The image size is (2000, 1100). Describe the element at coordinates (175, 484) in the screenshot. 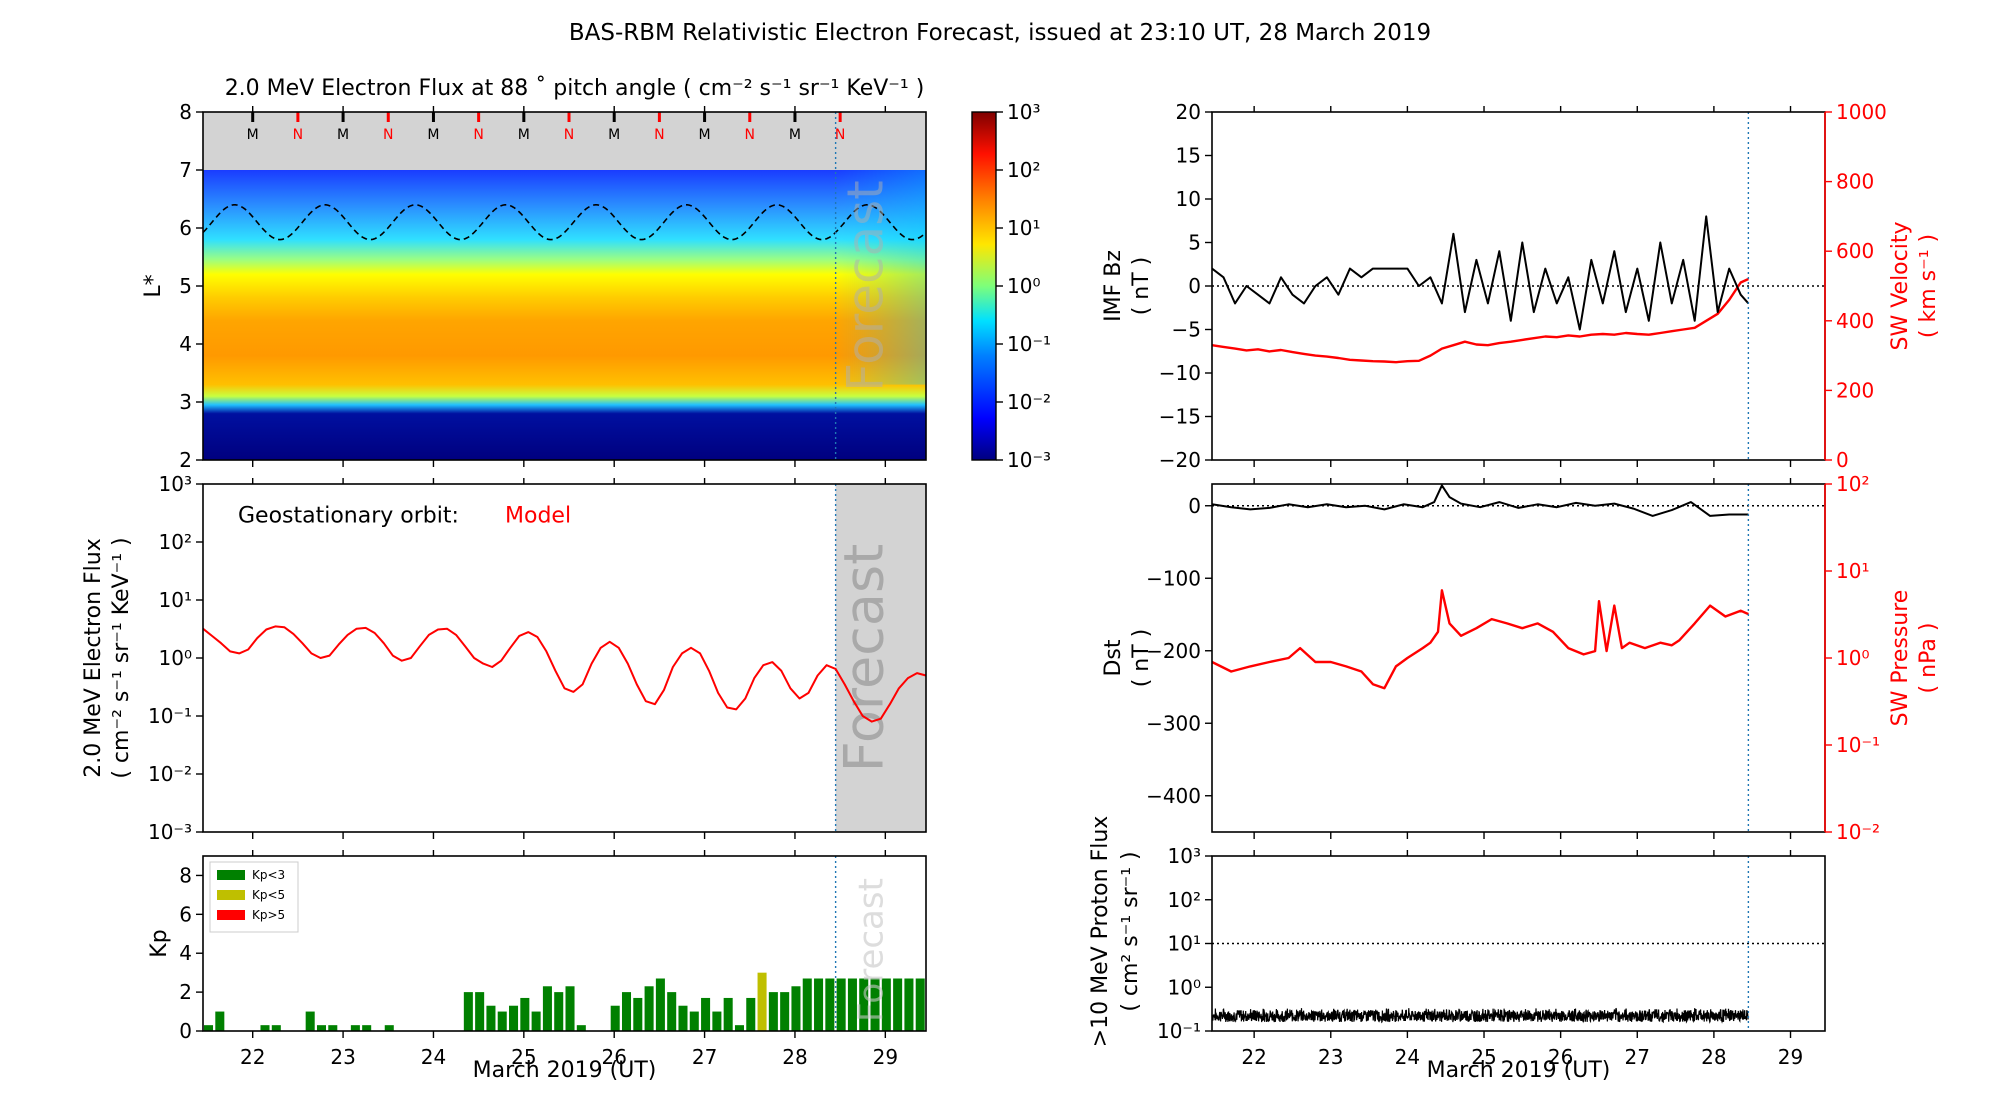

I see `geo-flux-y-tick-label: 10³` at that location.